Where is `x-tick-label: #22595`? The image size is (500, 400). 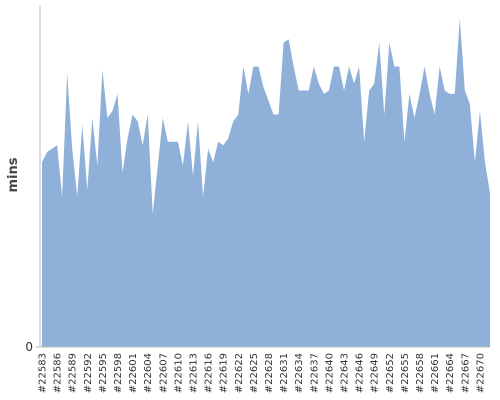
x-tick-label: #22595 is located at coordinates (103, 373).